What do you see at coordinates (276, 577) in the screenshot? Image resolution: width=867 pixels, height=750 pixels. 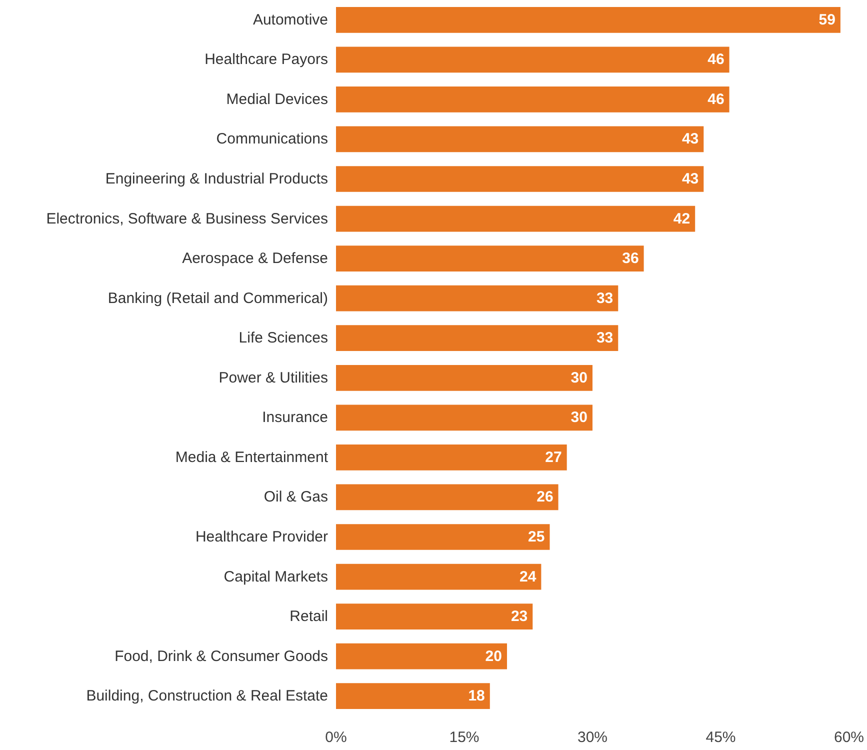 I see `y-tick-label: Capital Markets` at bounding box center [276, 577].